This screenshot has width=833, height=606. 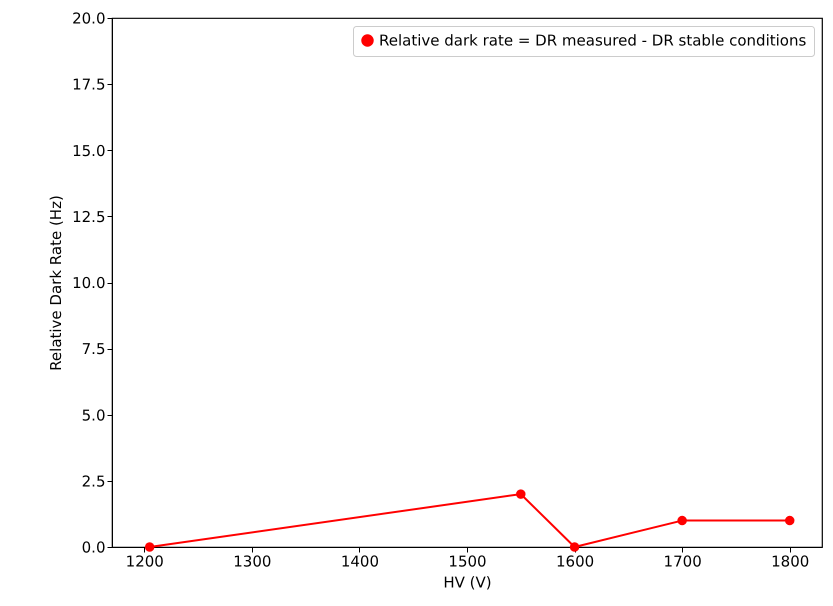 I want to click on y-tick-label: 20.0, so click(x=89, y=19).